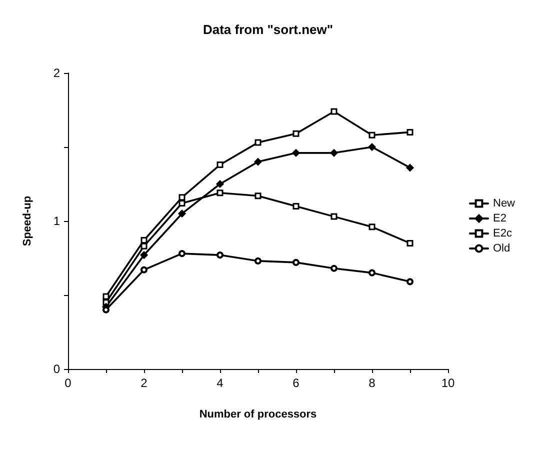 This screenshot has width=536, height=452. I want to click on x-tick-label: 2, so click(144, 383).